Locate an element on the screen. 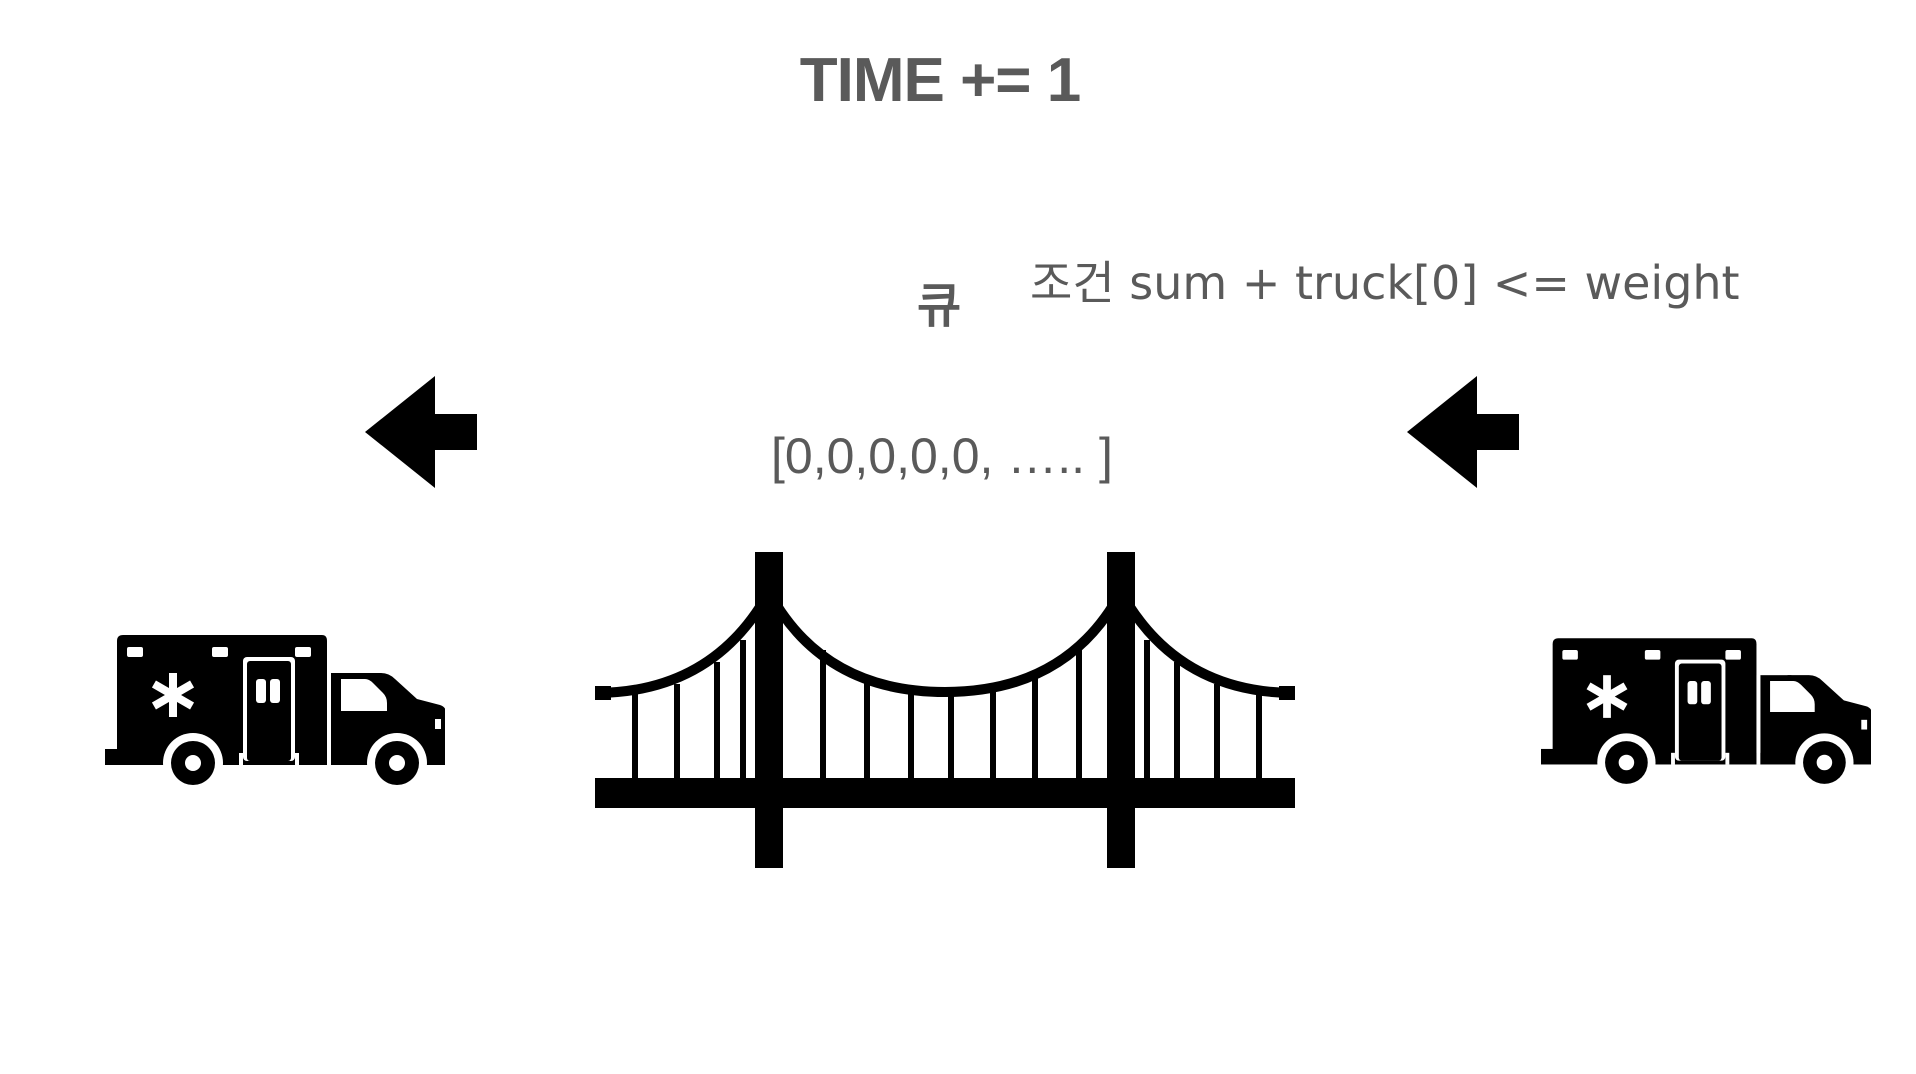 This screenshot has height=1074, width=1916. condition-label: 조건 sum + truck[0] <= weight is located at coordinates (1385, 283).